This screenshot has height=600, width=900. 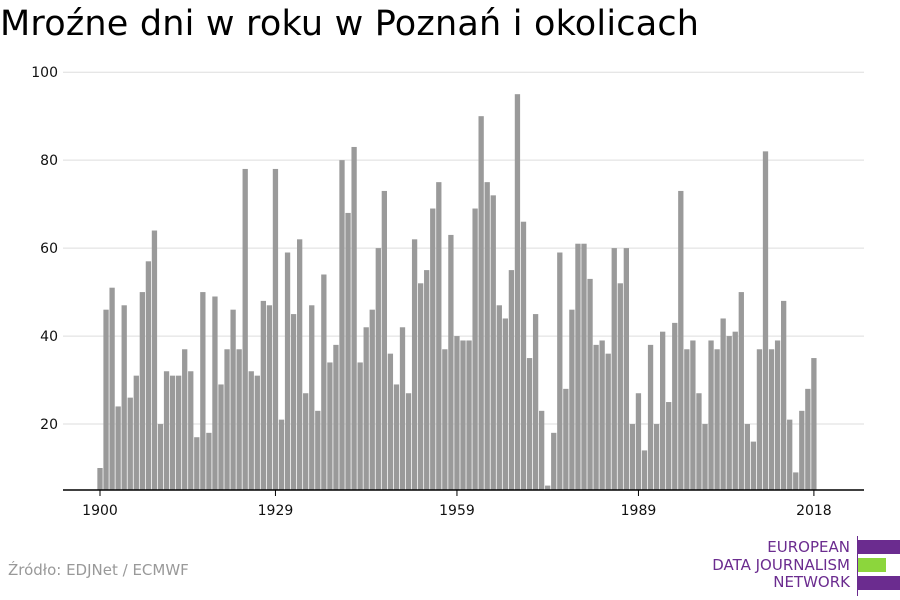 What do you see at coordinates (457, 511) in the screenshot?
I see `x-tick-label: 1959` at bounding box center [457, 511].